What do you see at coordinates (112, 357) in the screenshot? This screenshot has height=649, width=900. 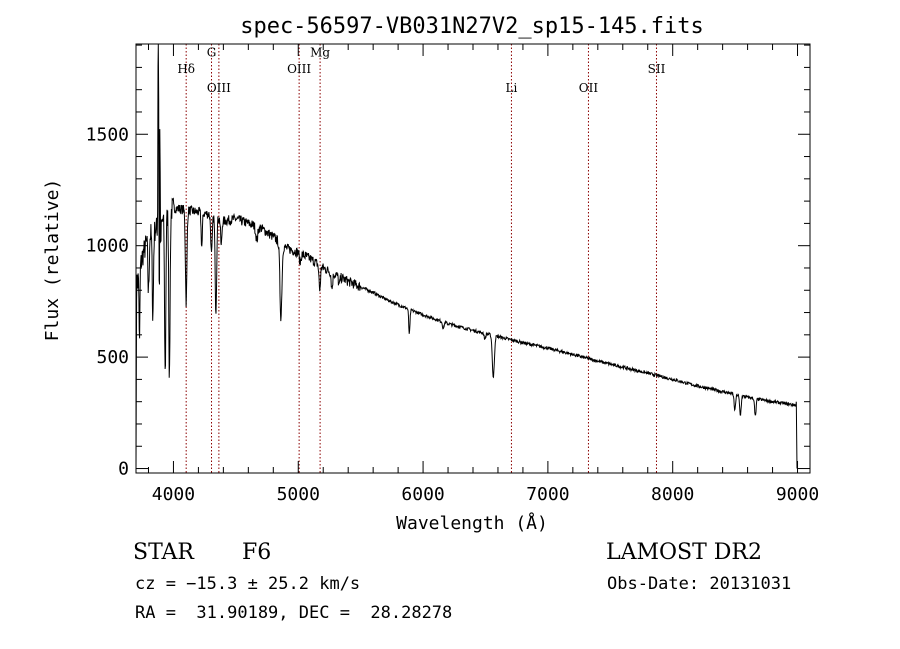 I see `y-tick-label: 500` at bounding box center [112, 357].